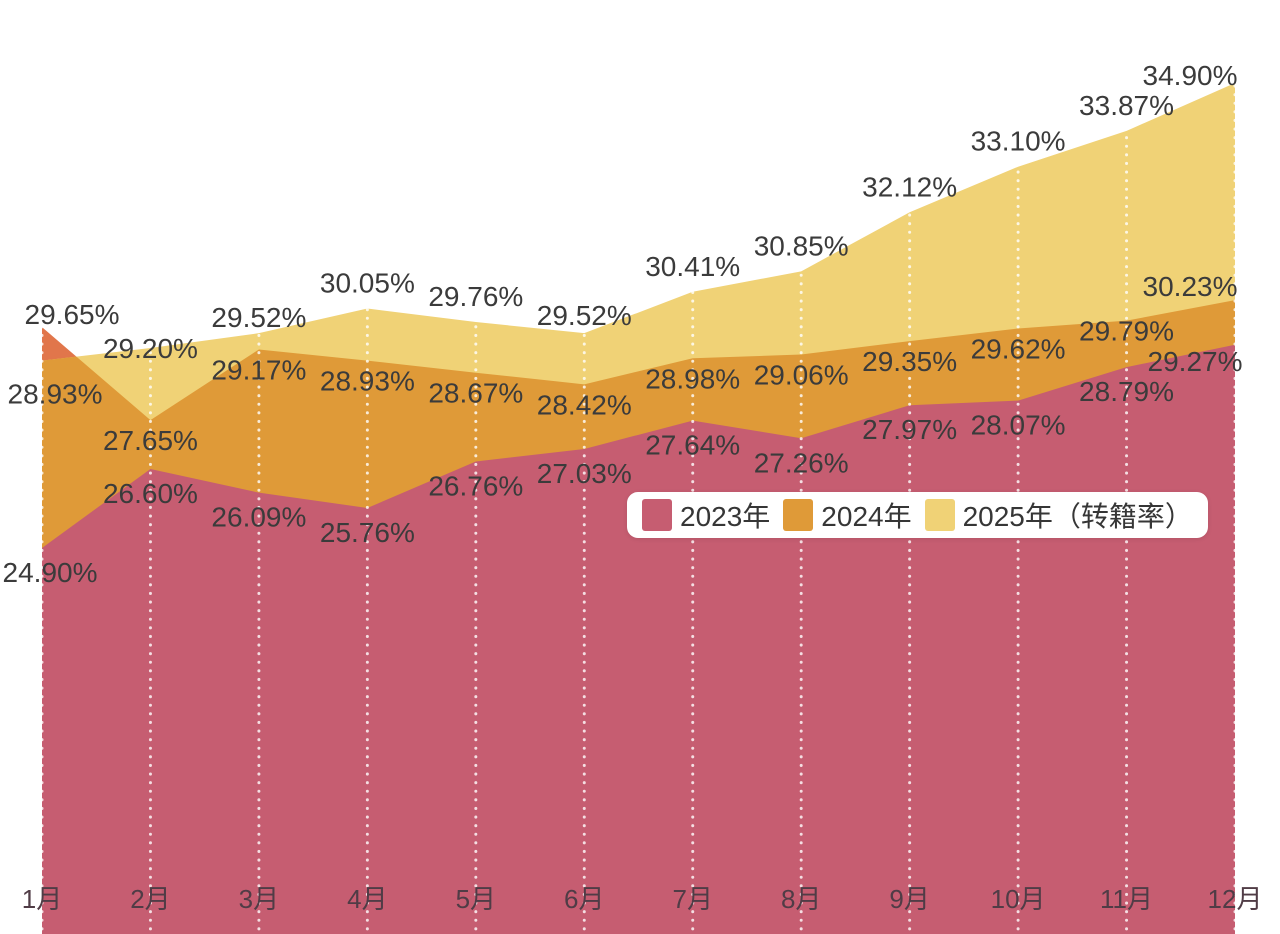 This screenshot has width=1280, height=934. What do you see at coordinates (692, 445) in the screenshot?
I see `value-label-2023年-7月: 27.64%` at bounding box center [692, 445].